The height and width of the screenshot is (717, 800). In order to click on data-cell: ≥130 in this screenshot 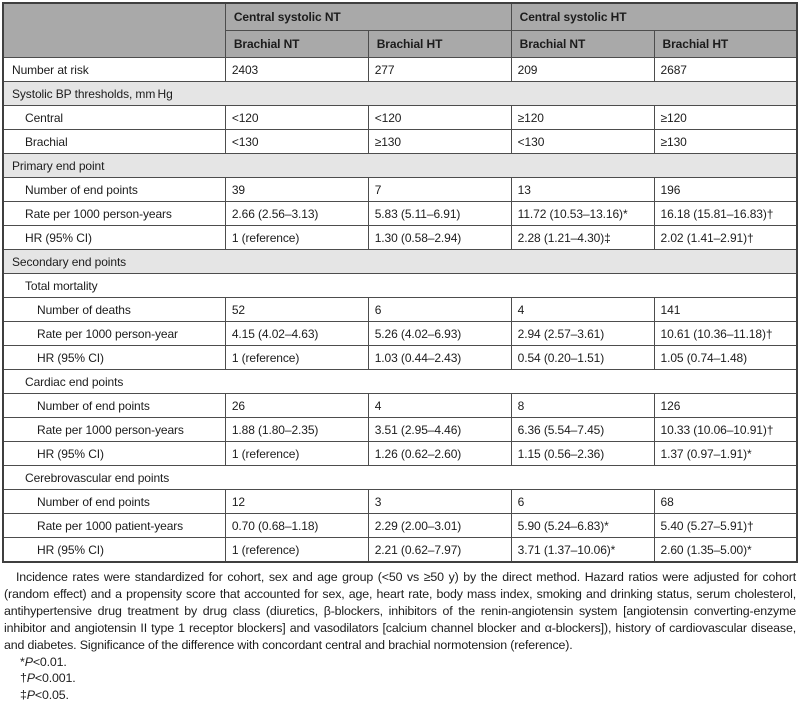, I will do `click(725, 141)`.